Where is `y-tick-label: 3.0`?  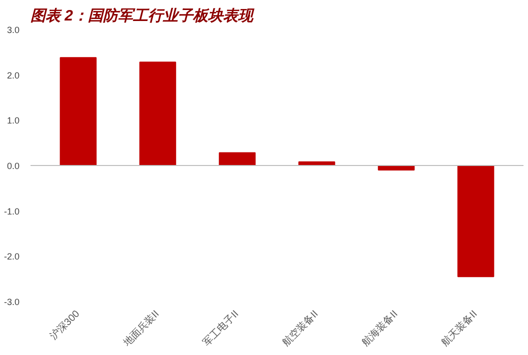 y-tick-label: 3.0 is located at coordinates (13, 30).